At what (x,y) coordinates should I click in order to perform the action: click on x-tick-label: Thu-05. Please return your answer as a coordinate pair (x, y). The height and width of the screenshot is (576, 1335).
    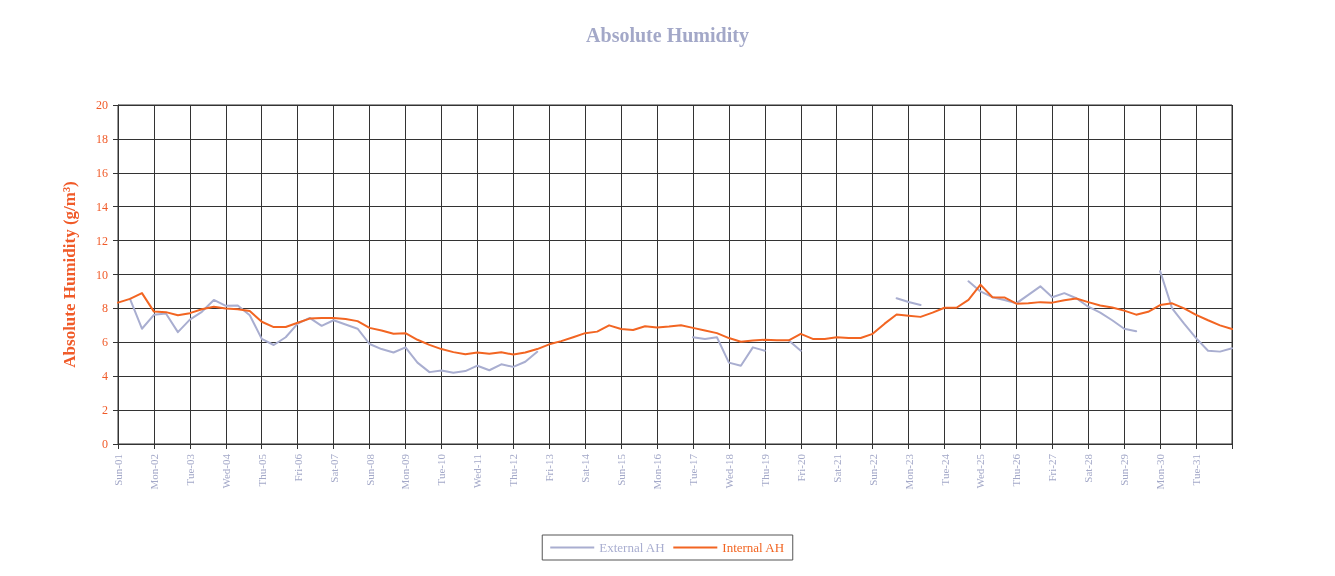
    Looking at the image, I should click on (261, 470).